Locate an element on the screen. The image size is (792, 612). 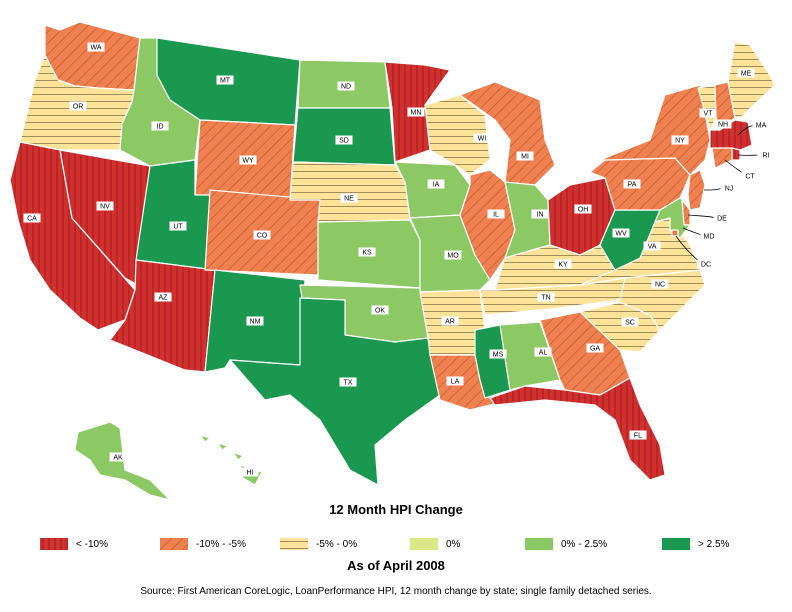
state-label-co: CO is located at coordinates (262, 235).